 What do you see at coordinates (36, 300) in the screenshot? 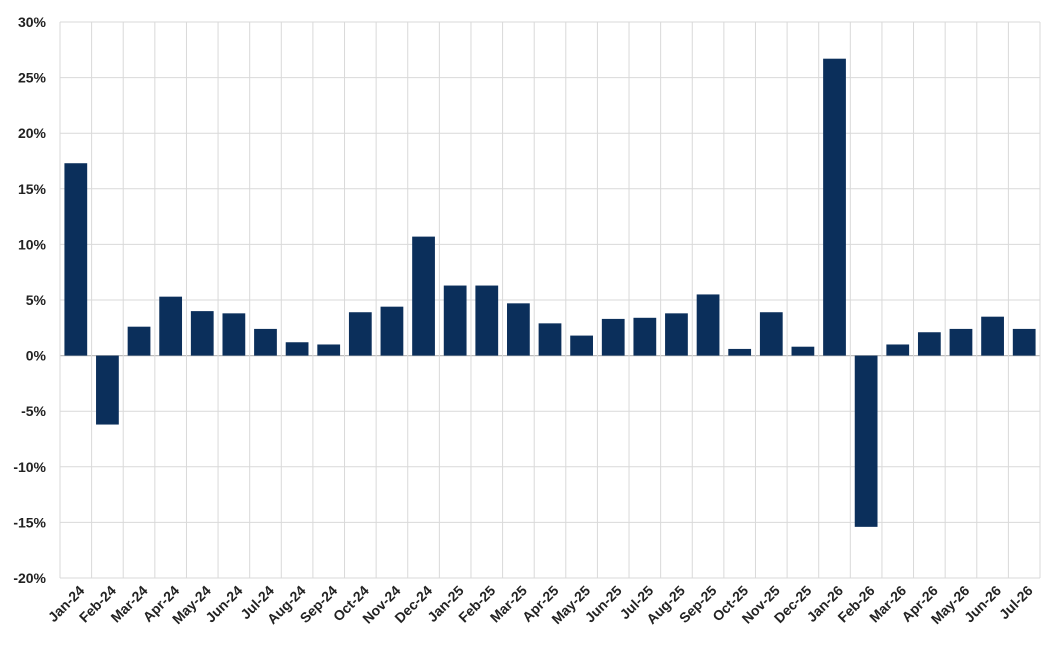
I see `y-tick-label: 5%` at bounding box center [36, 300].